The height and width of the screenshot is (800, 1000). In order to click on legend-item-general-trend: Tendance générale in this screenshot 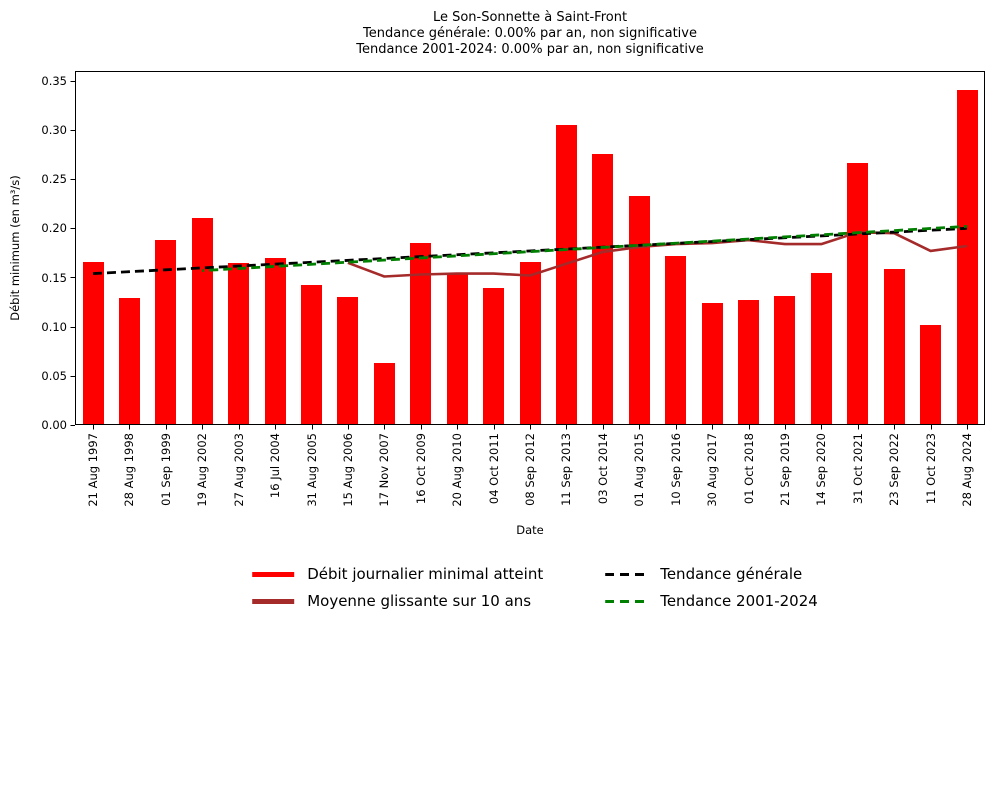, I will do `click(711, 574)`.